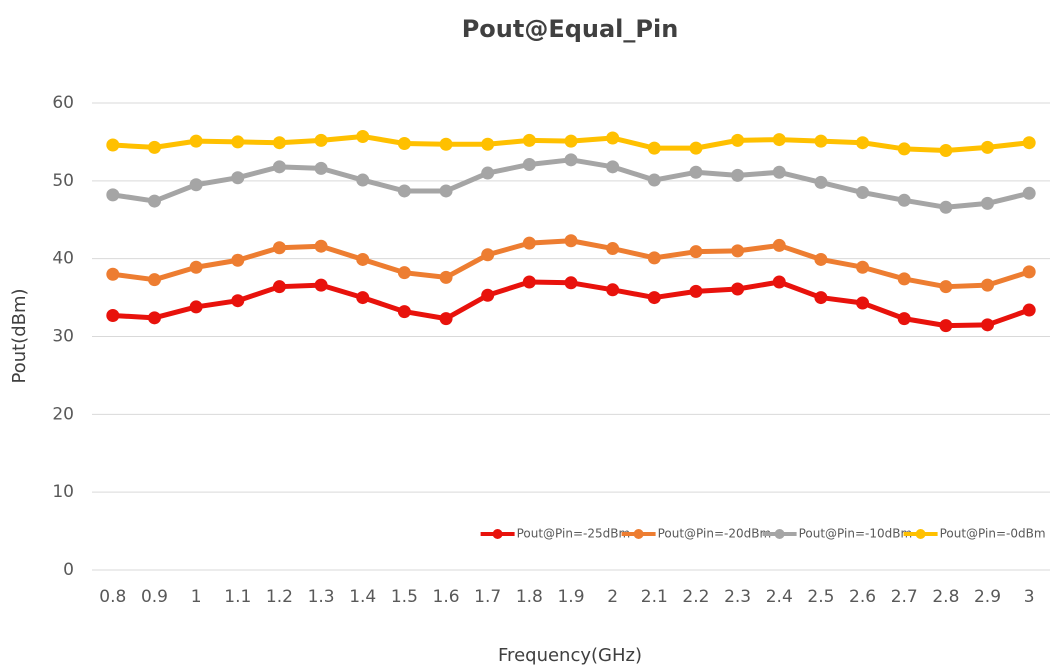  I want to click on x-tick-label: 2.2, so click(695, 597).